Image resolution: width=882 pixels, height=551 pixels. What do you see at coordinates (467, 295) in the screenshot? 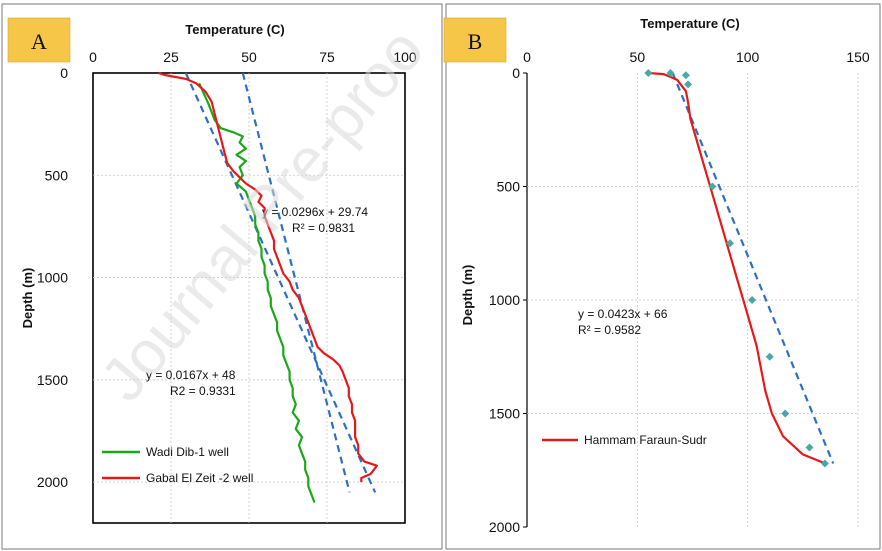
I see `panel-b-y-axis-title: Depth (m)` at bounding box center [467, 295].